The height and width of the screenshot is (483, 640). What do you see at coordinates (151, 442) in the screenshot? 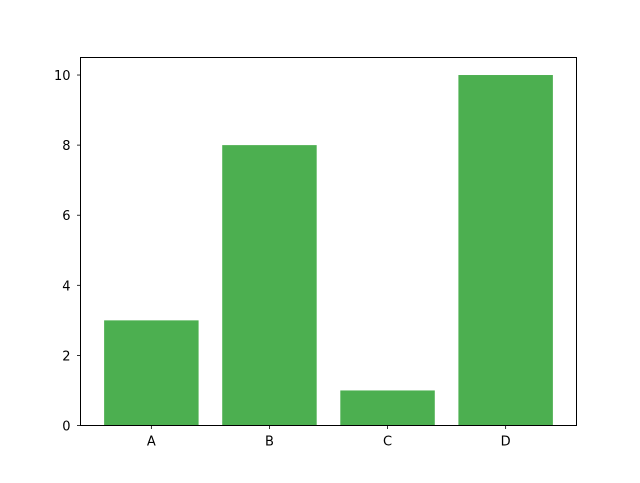
I see `x-tick-label: A` at bounding box center [151, 442].